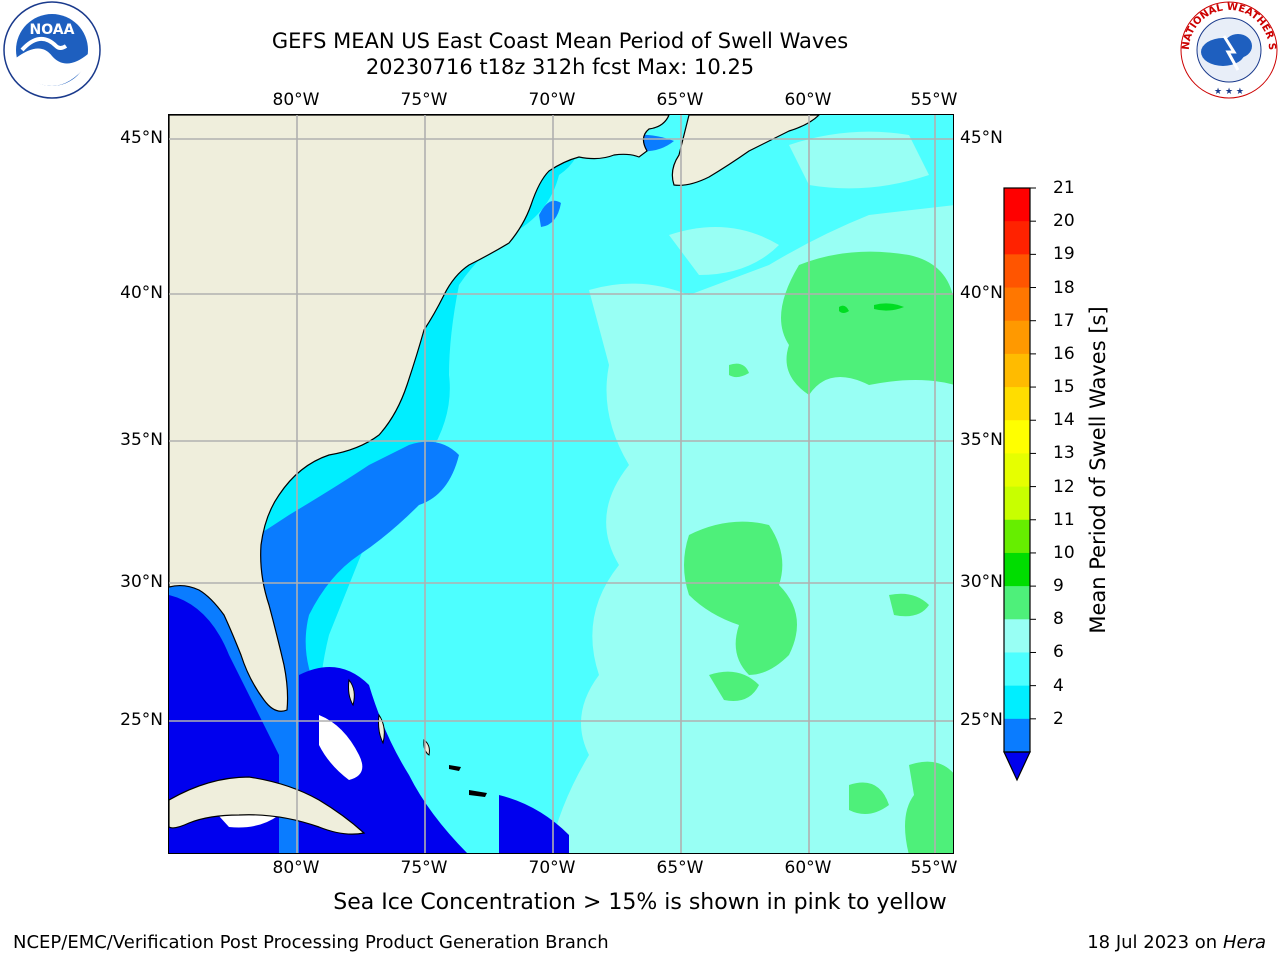  Describe the element at coordinates (1064, 552) in the screenshot. I see `colorbar-tick-label: 10` at that location.